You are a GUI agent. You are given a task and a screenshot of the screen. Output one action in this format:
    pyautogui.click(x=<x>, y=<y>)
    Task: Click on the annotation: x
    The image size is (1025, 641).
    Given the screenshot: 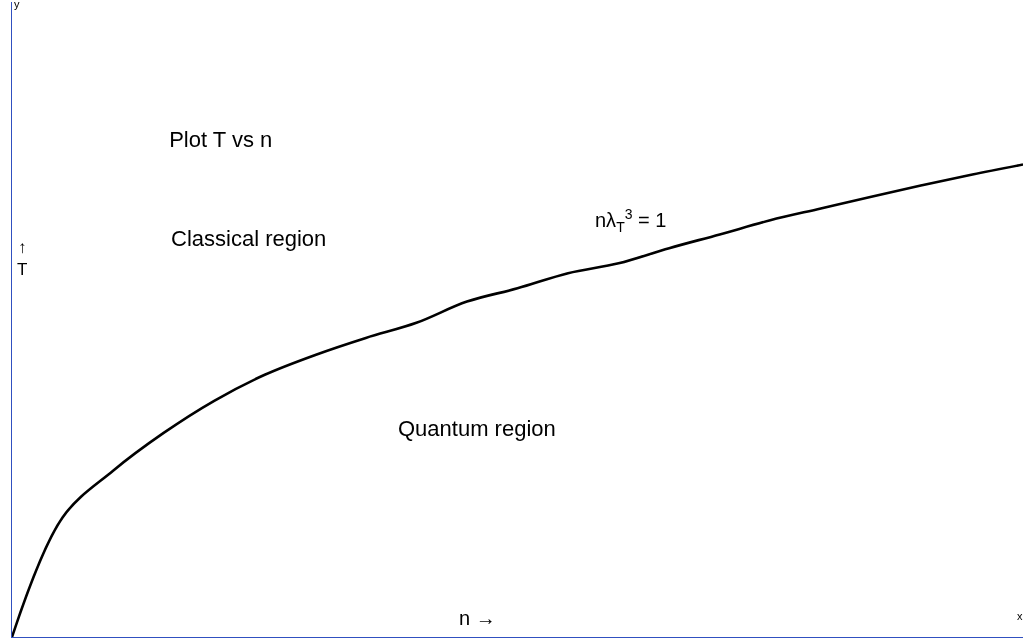 What is the action you would take?
    pyautogui.click(x=1020, y=616)
    